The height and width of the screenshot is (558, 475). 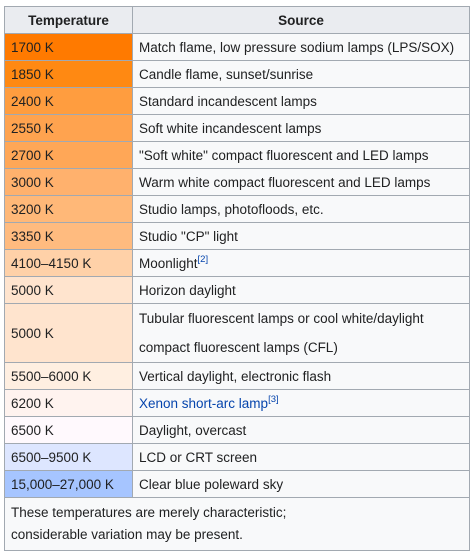 I want to click on table-row: 1850 K Candle flame, sunset/sunrise, so click(x=237, y=74).